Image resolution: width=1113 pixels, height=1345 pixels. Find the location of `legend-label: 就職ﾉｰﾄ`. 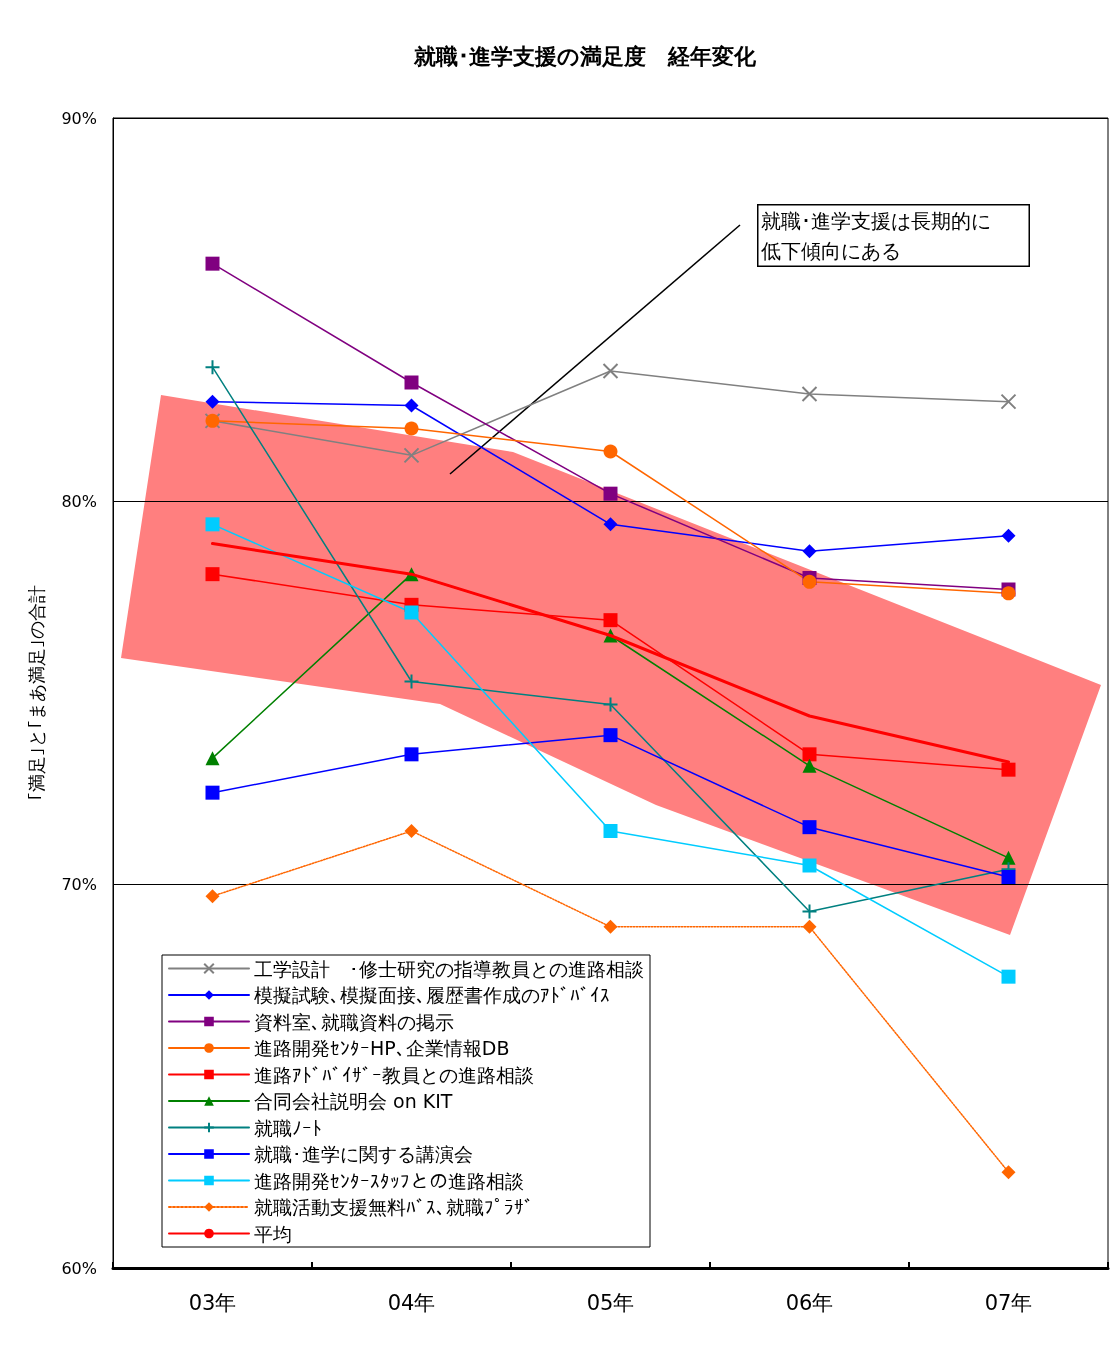

legend-label: 就職ﾉｰﾄ is located at coordinates (288, 1127).